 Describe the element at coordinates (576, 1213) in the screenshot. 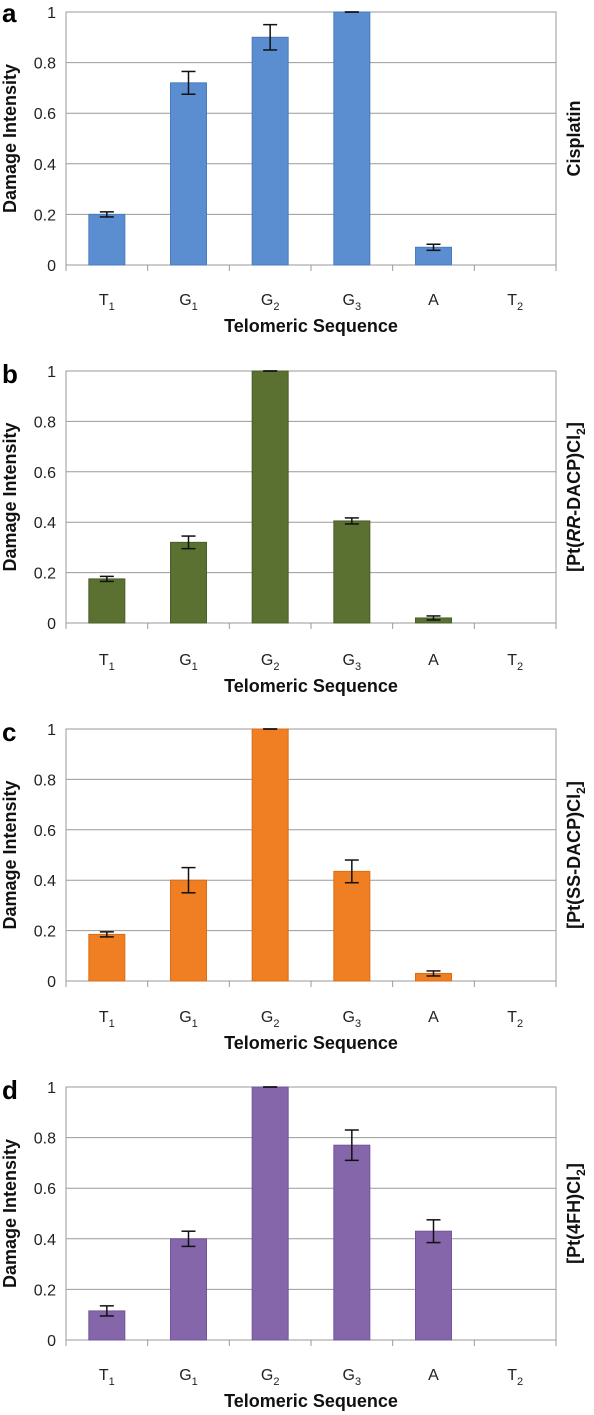

I see `compound-label: [Pt(4FH)Cl2]` at that location.